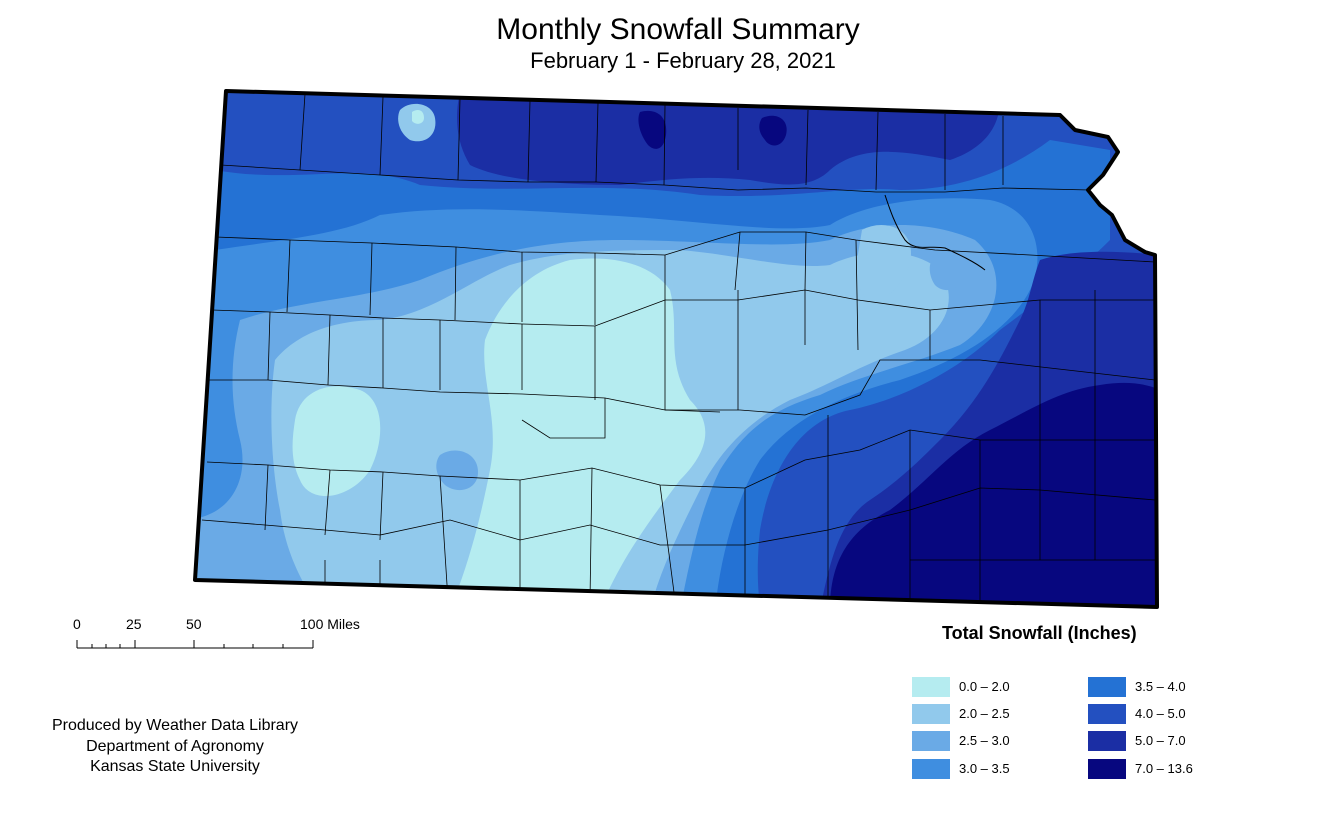 This screenshot has height=816, width=1344. I want to click on legend-label: 0.0 – 2.0, so click(984, 686).